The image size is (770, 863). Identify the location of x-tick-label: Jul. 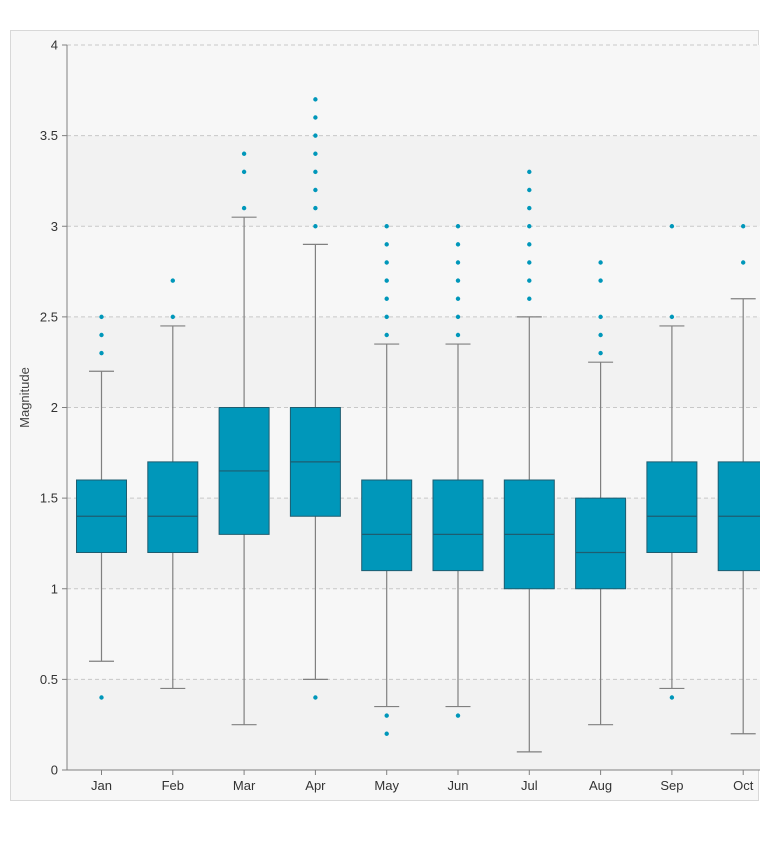
(529, 785).